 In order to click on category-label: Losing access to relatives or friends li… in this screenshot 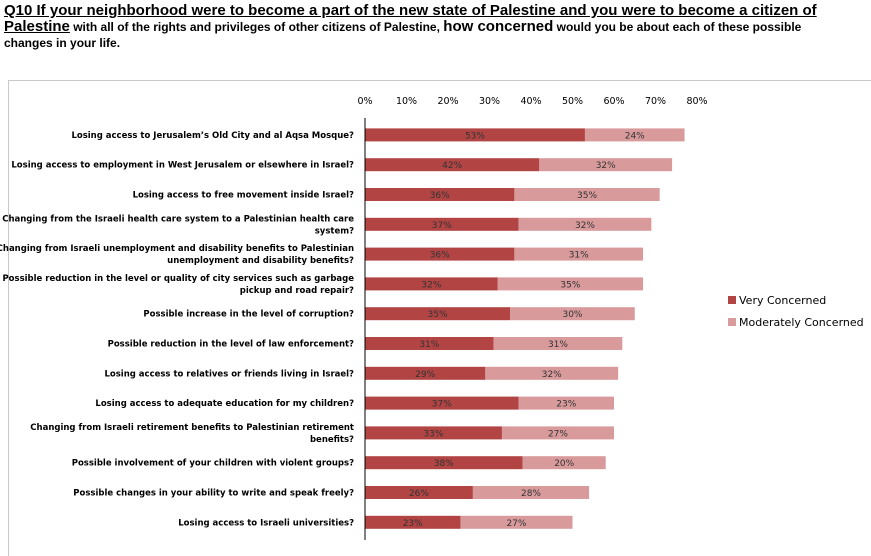, I will do `click(229, 374)`.